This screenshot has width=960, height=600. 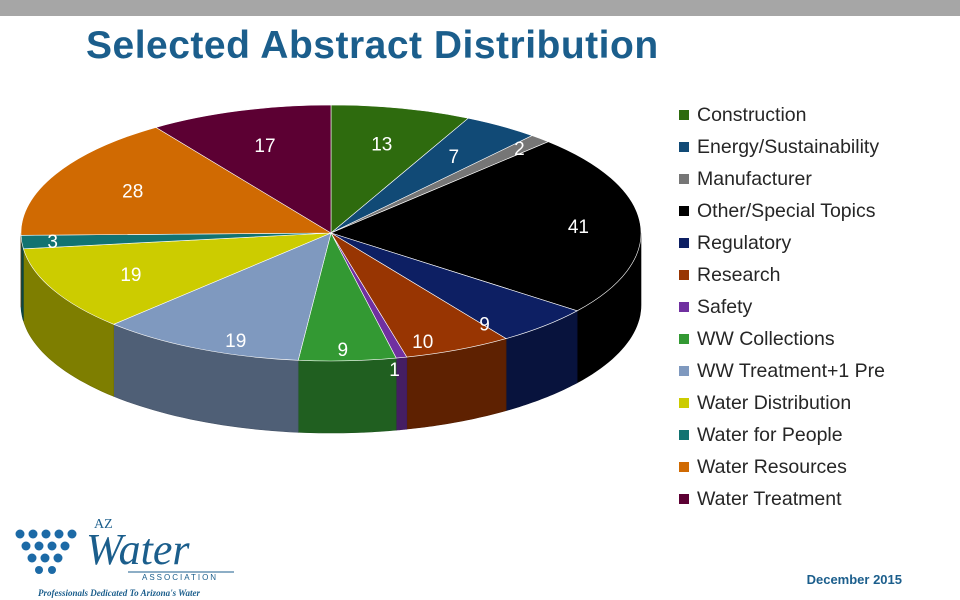 I want to click on legend-item: Water for People, so click(x=782, y=435).